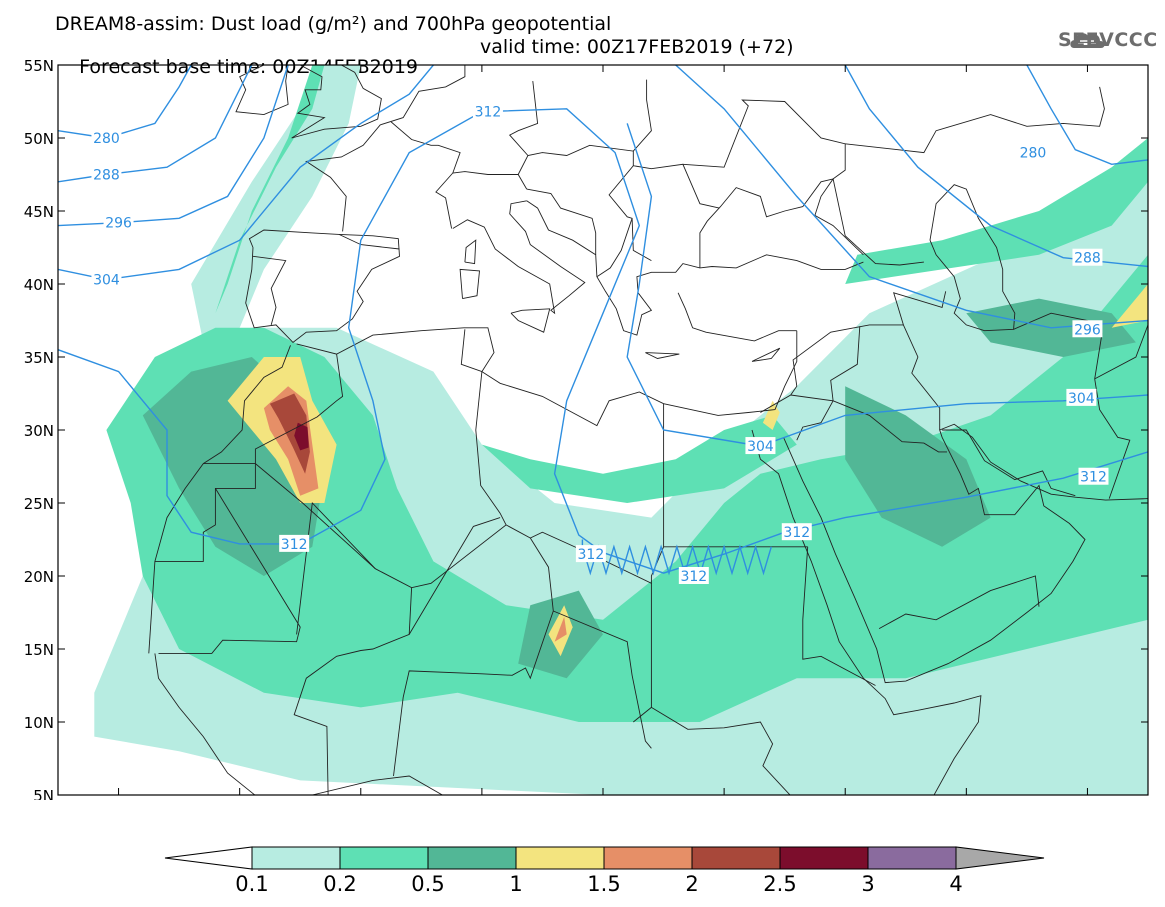 This screenshot has height=907, width=1165. What do you see at coordinates (515, 884) in the screenshot?
I see `colorbar-label: 1` at bounding box center [515, 884].